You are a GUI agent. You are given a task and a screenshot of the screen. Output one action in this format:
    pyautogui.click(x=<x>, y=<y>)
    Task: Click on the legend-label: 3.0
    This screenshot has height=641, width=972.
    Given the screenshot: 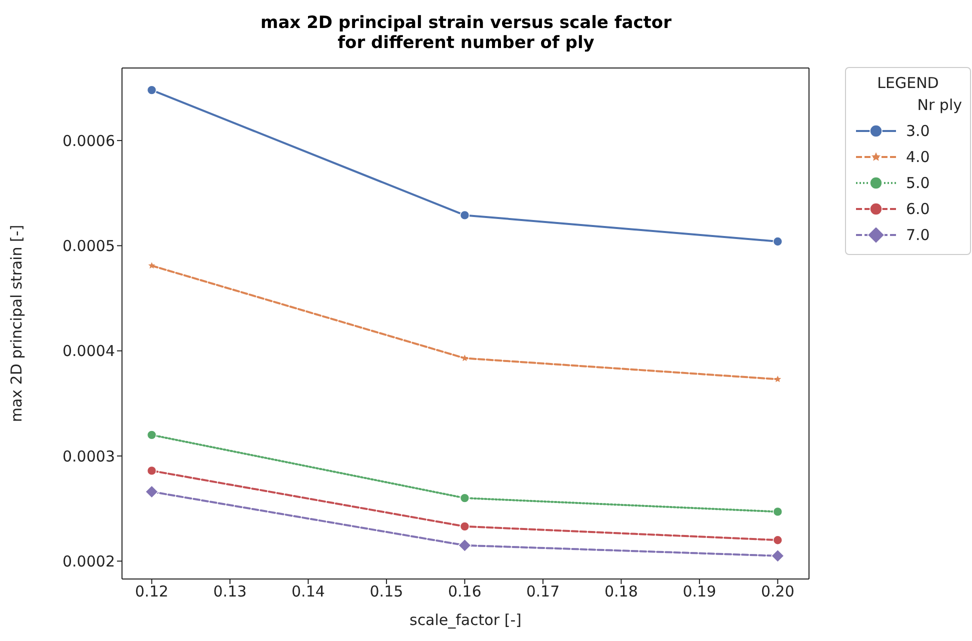 What is the action you would take?
    pyautogui.click(x=918, y=131)
    